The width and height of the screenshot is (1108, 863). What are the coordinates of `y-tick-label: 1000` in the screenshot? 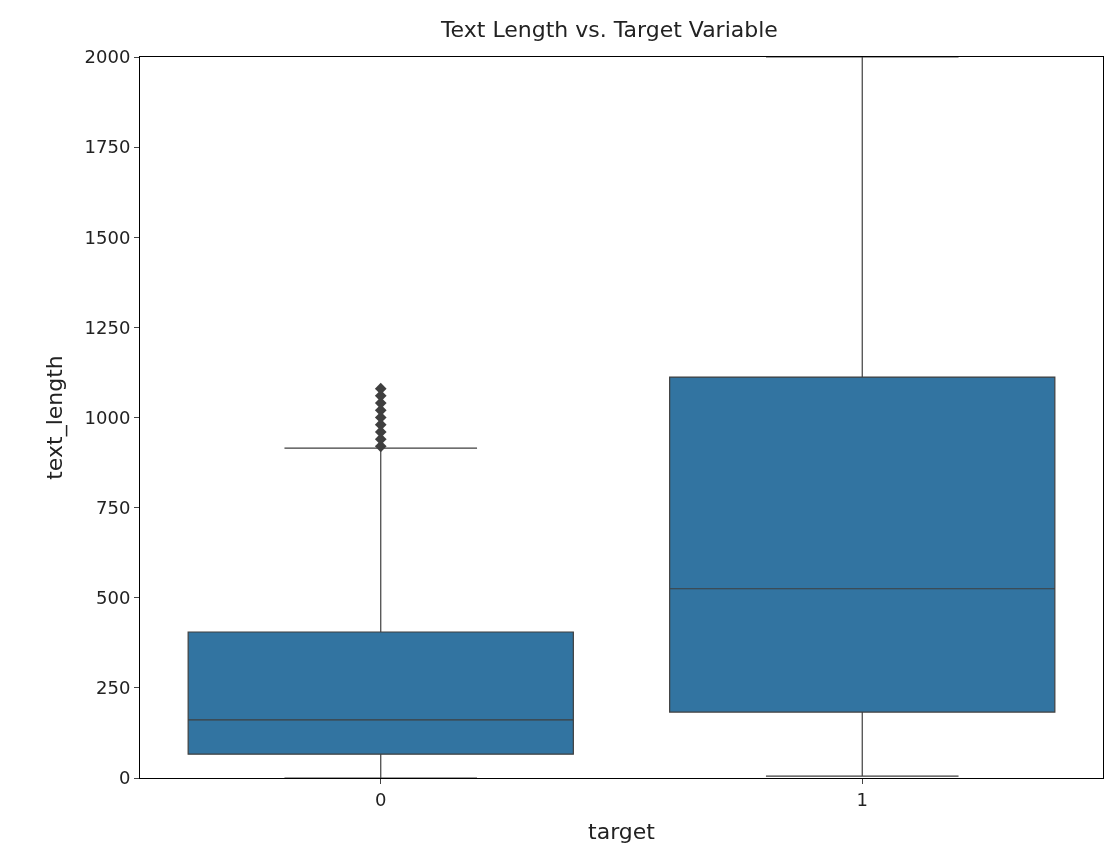 It's located at (107, 417).